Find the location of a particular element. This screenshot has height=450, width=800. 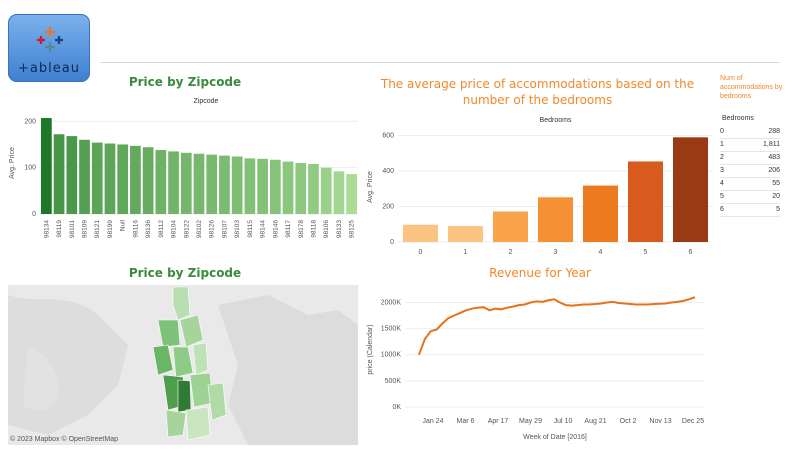

zip-bar-header: Zipcode is located at coordinates (206, 101).